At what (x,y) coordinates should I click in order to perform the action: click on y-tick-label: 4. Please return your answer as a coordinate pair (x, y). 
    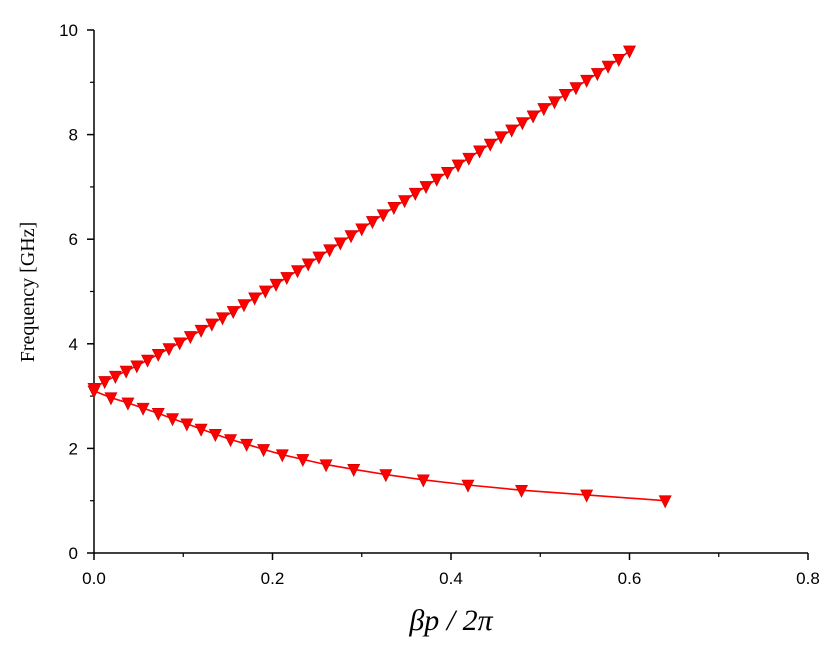
    Looking at the image, I should click on (73, 344).